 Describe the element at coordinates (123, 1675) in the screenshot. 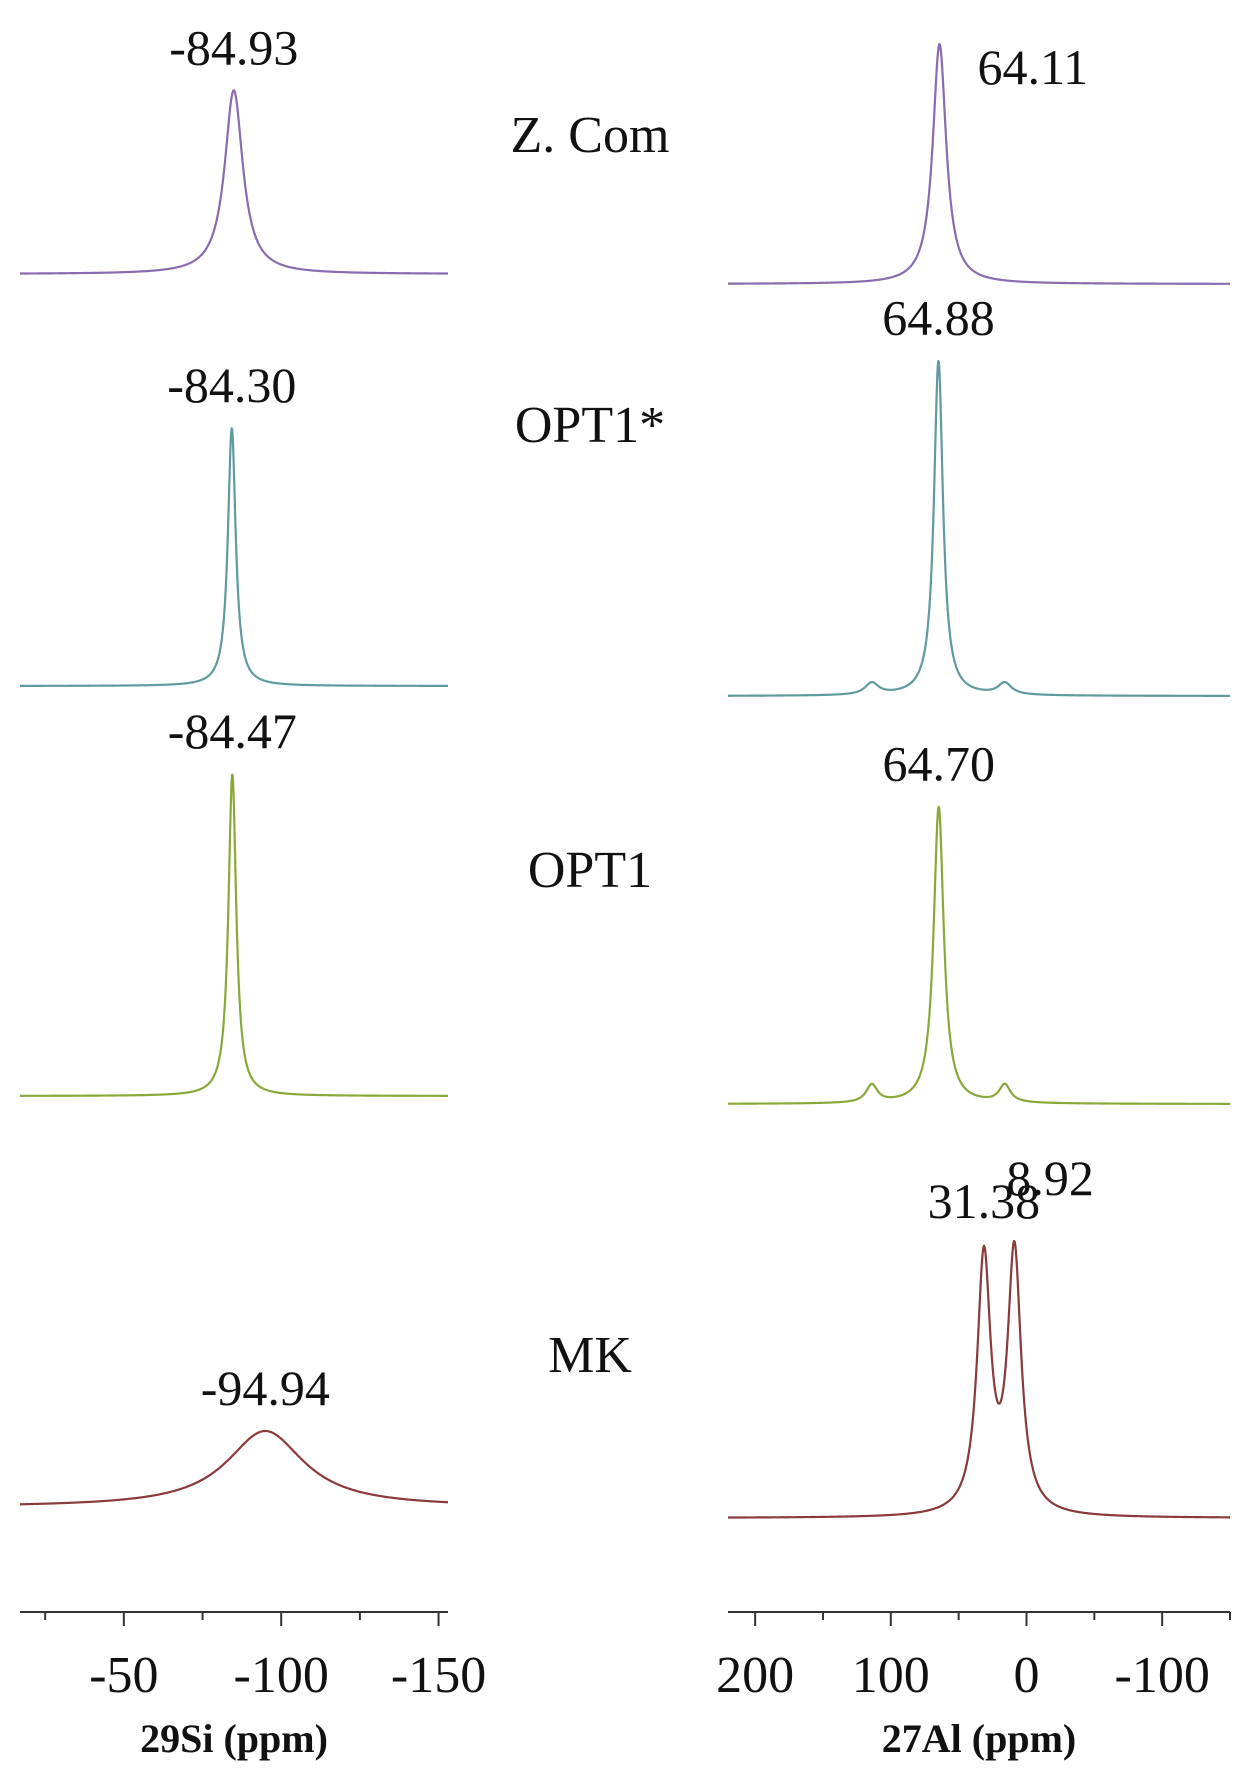

I see `x-tick-label-si: -50` at that location.